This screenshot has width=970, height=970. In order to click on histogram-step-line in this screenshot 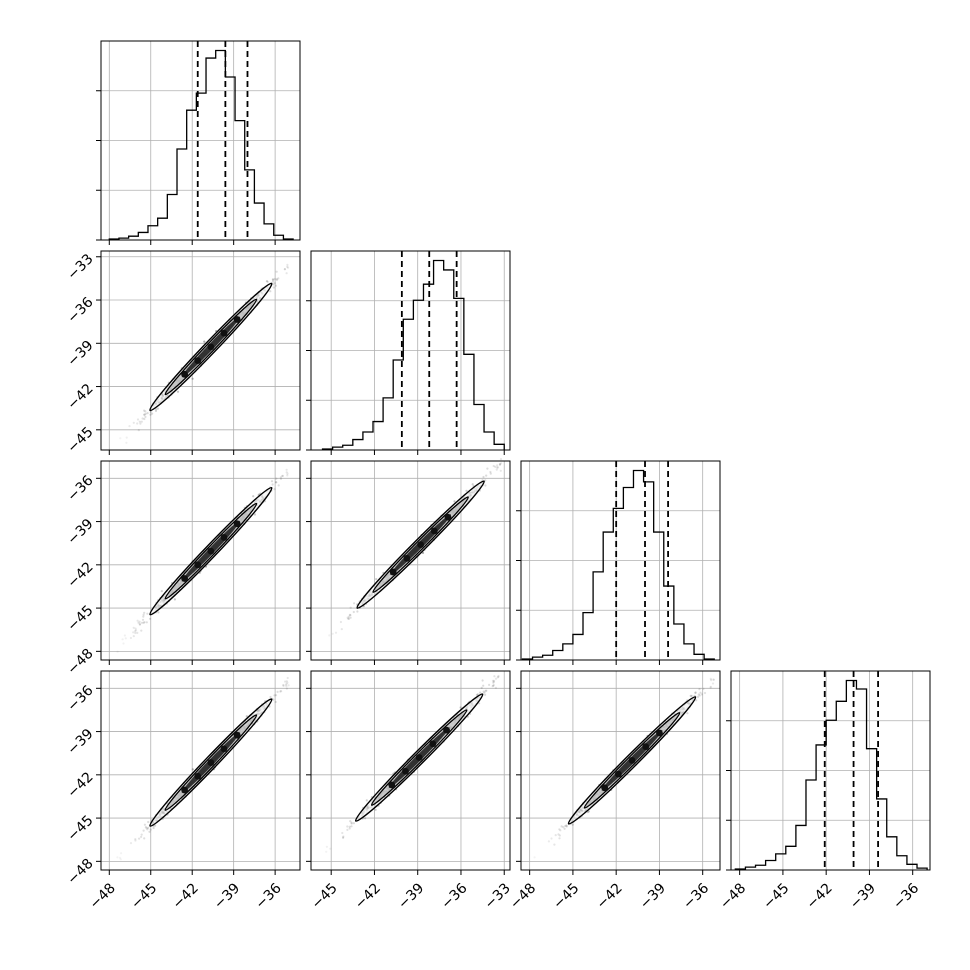, I will do `click(831, 774)`.